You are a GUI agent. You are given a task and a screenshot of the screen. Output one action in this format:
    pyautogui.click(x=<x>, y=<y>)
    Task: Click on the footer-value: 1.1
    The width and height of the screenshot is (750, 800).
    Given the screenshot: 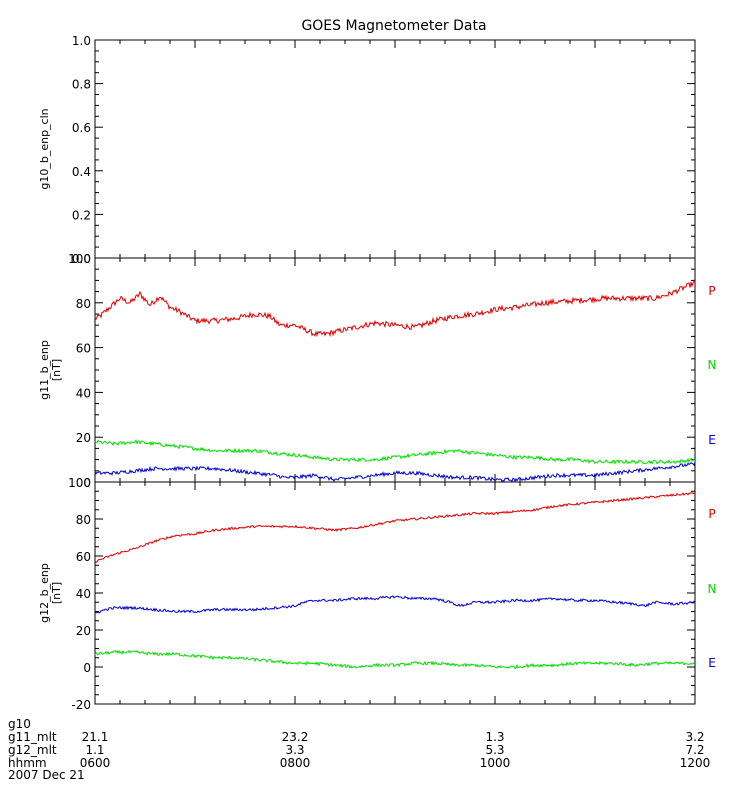 What is the action you would take?
    pyautogui.click(x=94, y=750)
    